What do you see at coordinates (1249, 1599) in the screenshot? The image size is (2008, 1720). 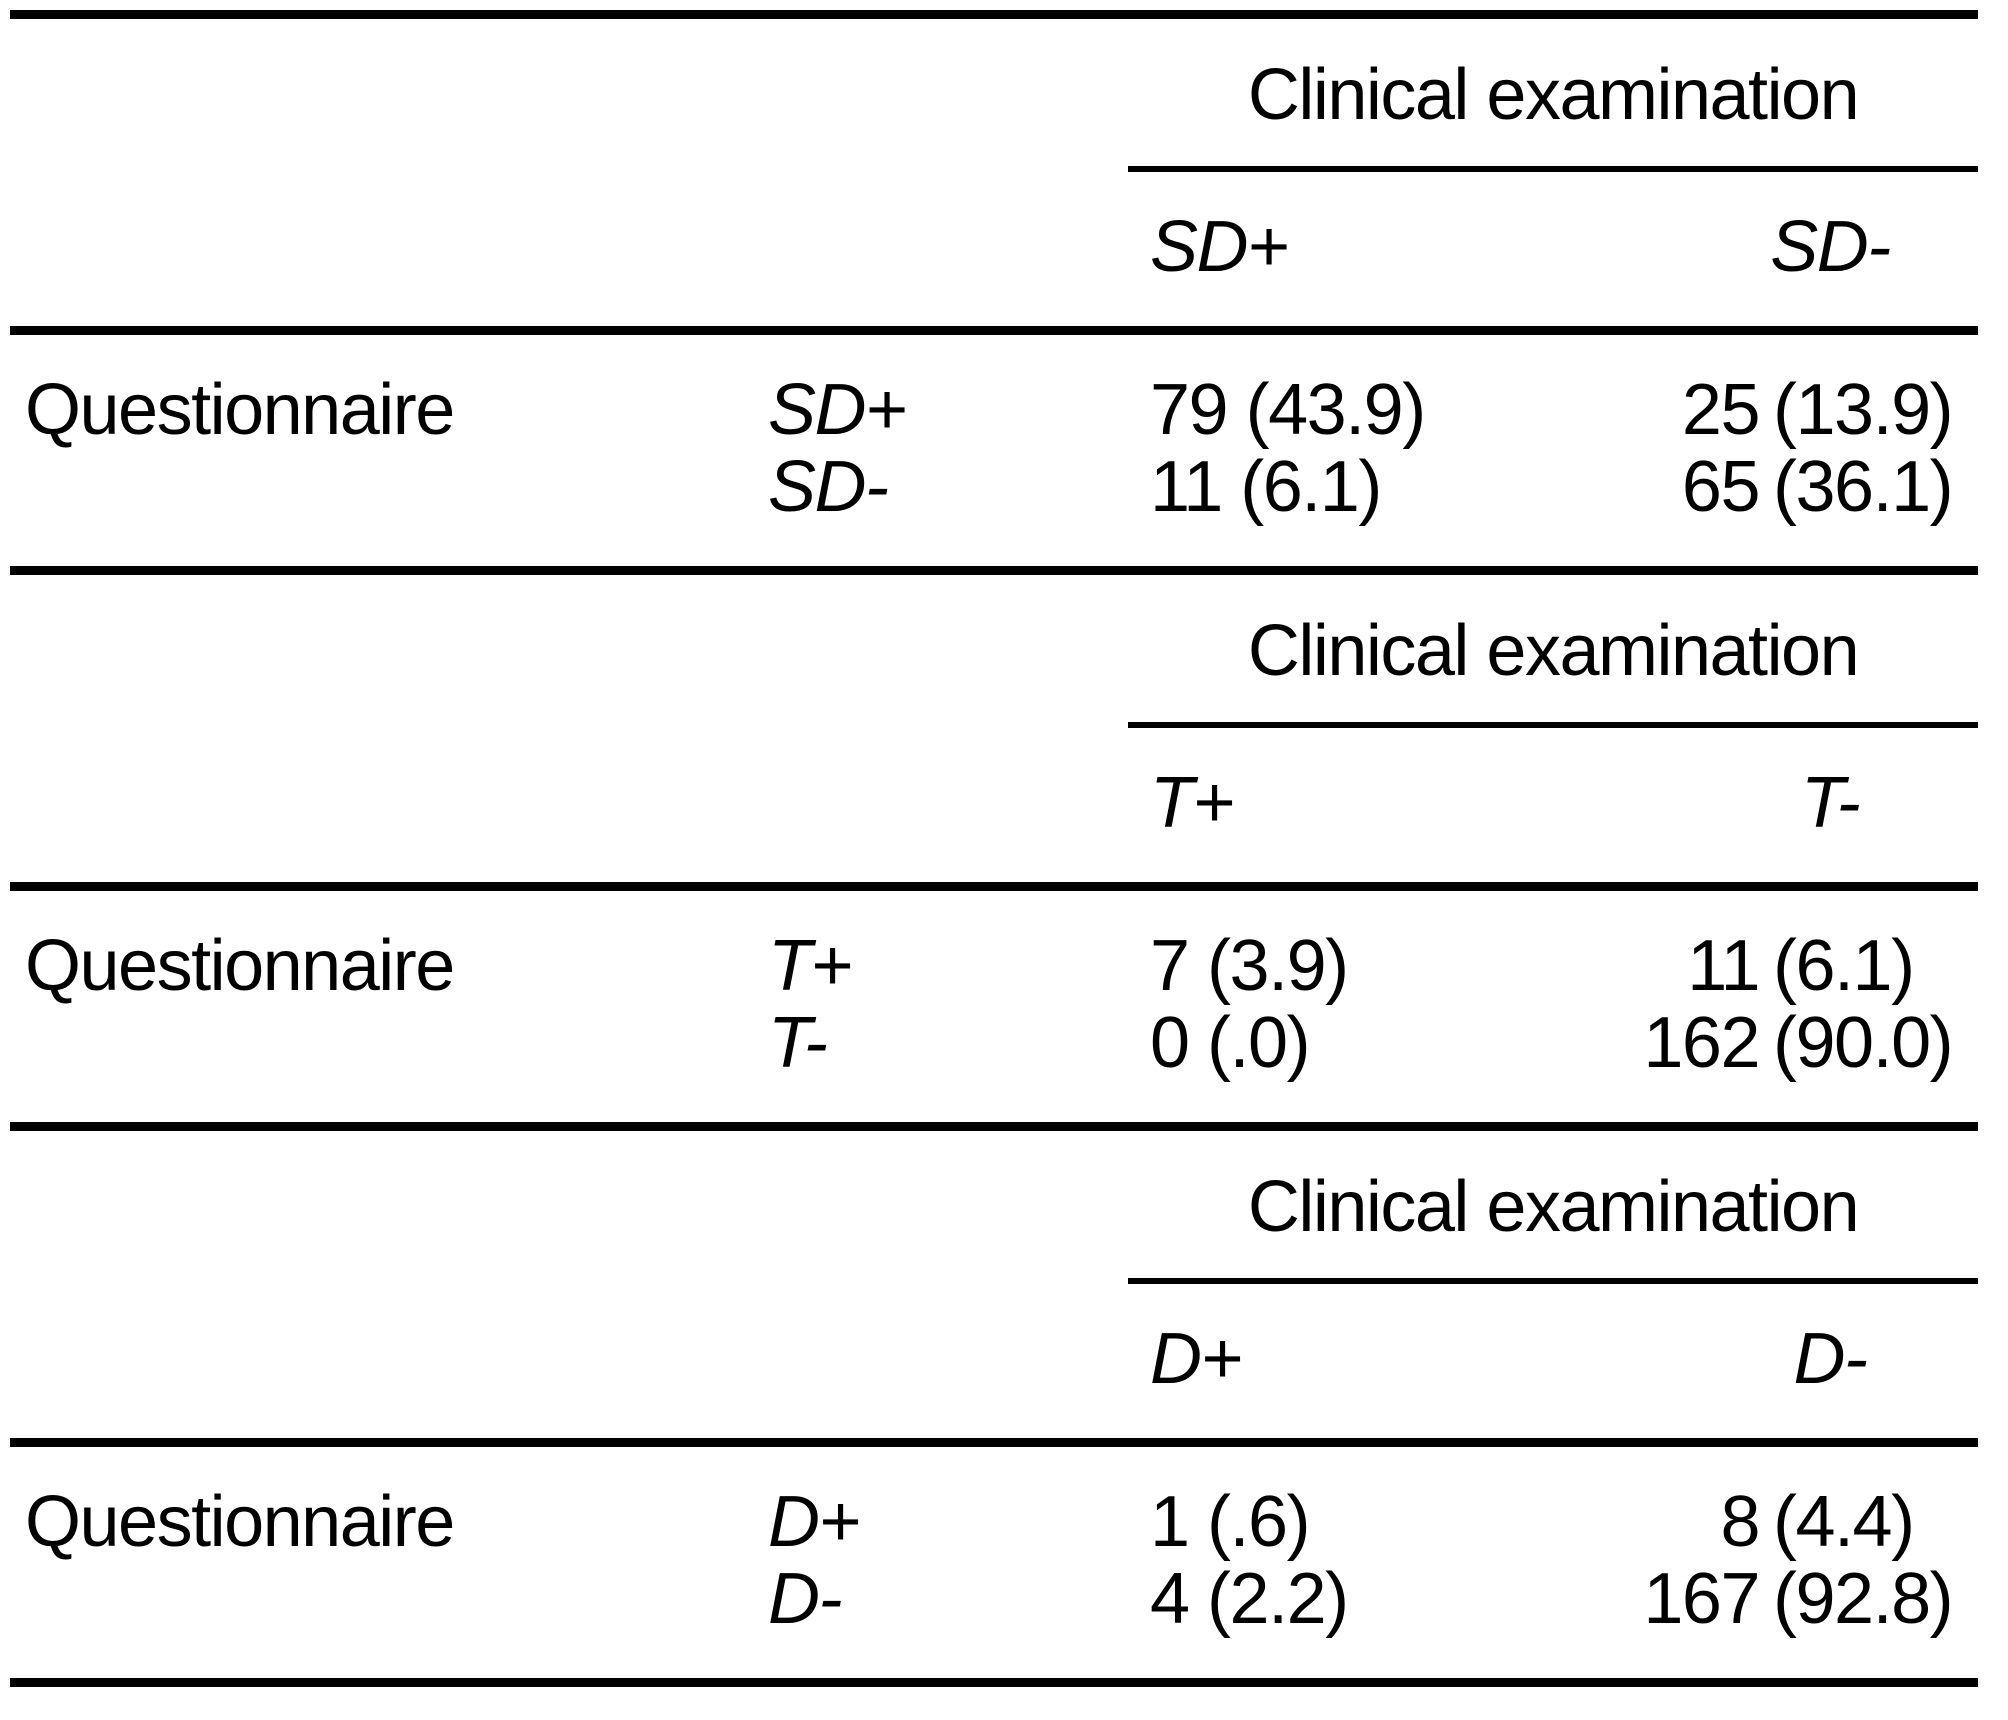 I see `data-cell-dneg-dpos: 4 (2.2)` at bounding box center [1249, 1599].